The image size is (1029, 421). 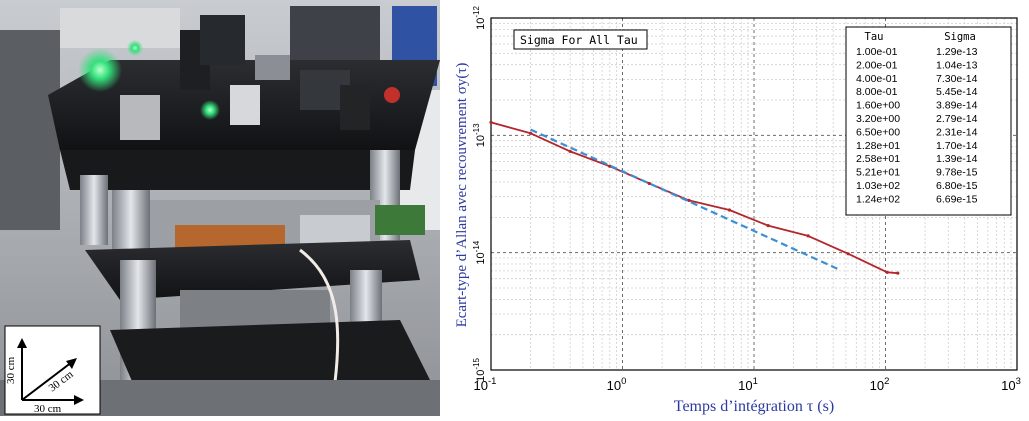 I want to click on scale-label-vertical: 30 cm, so click(x=11, y=370).